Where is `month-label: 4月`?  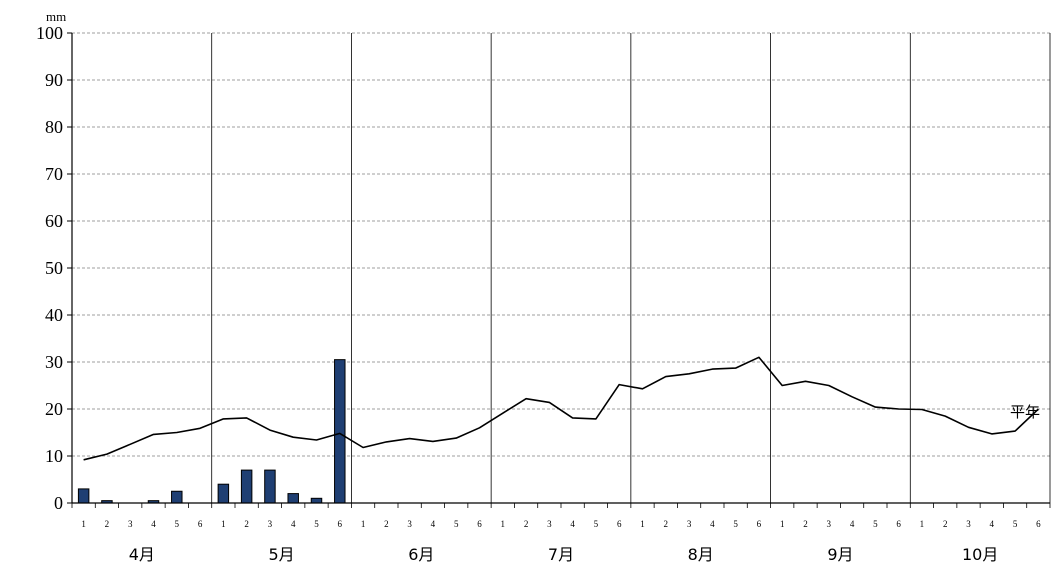 month-label: 4月 is located at coordinates (142, 554).